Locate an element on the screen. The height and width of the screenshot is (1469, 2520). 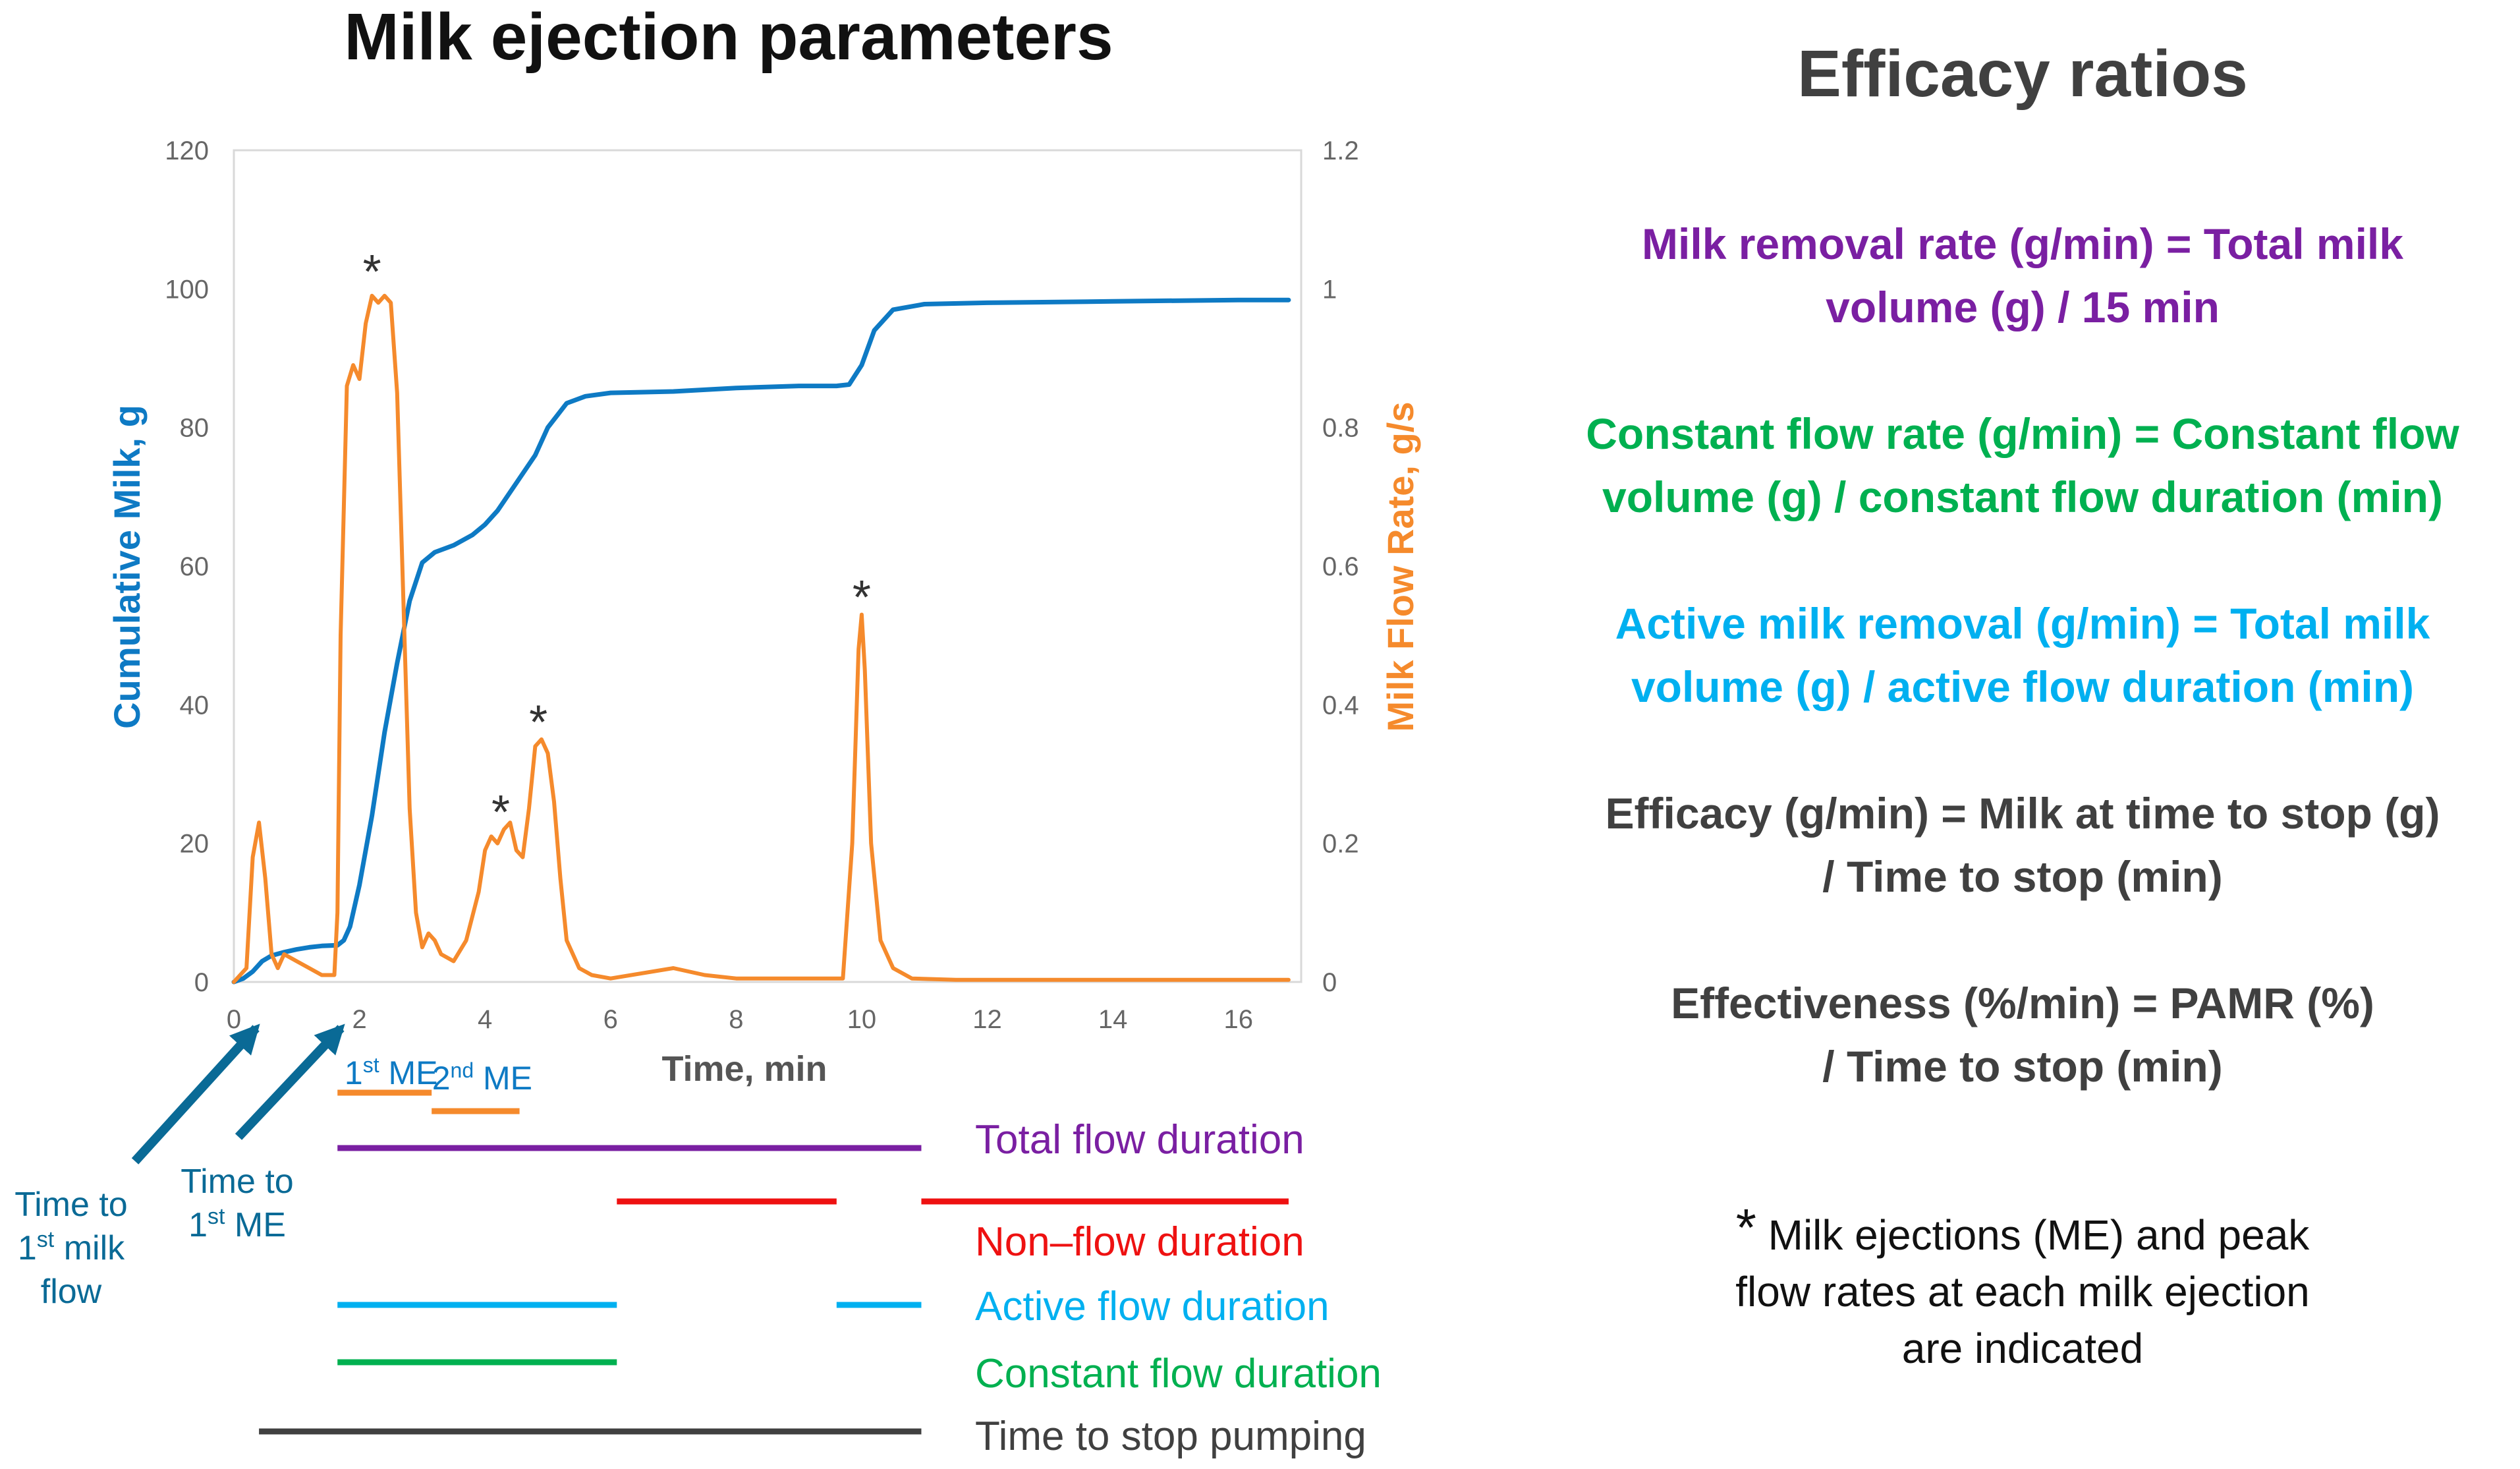
milk-removal-line-2: volume (g) / 15 min is located at coordinates (2023, 307).